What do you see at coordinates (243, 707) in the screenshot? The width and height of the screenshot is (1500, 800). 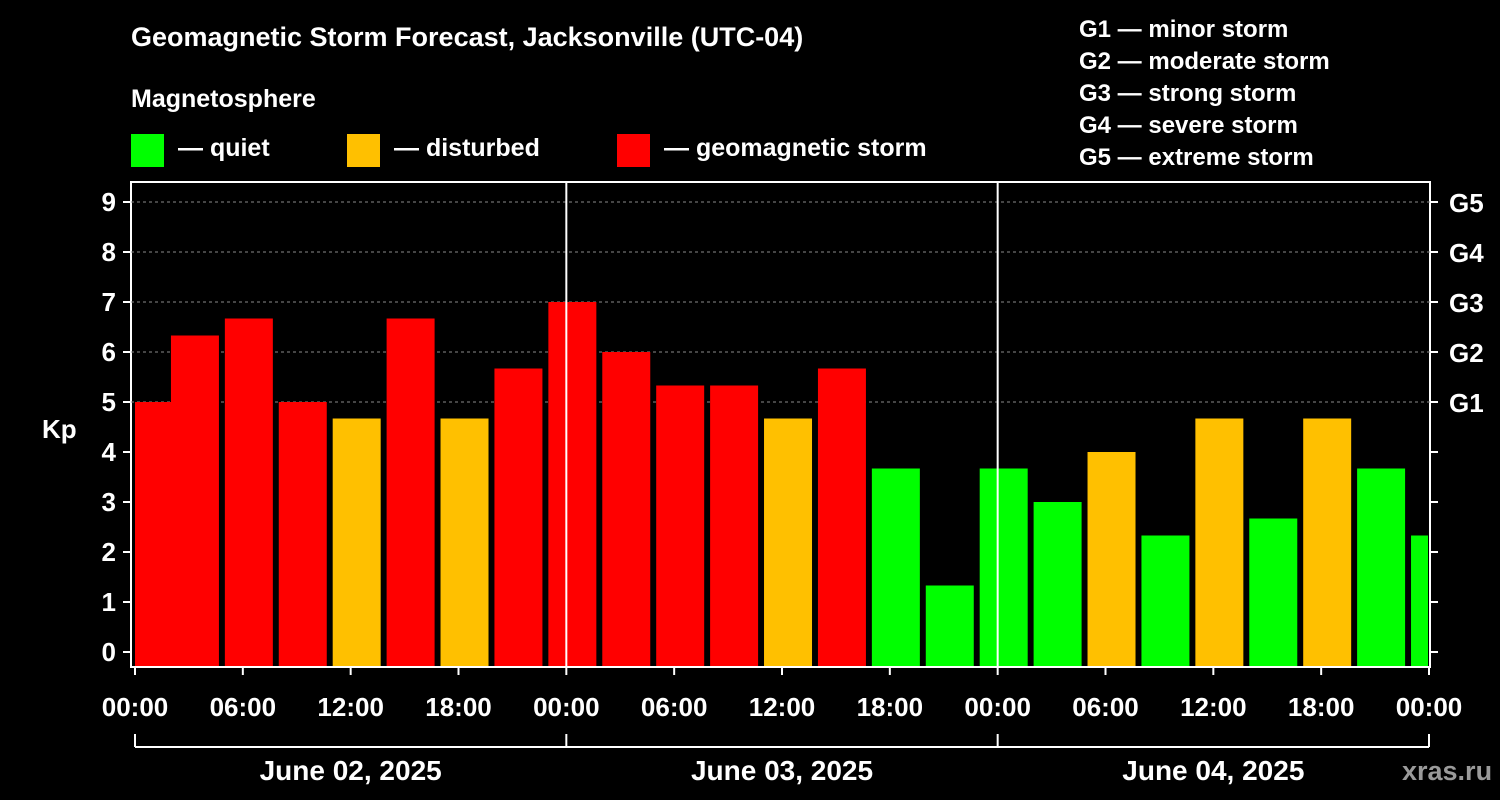 I see `x-tick-label-1: 06:00` at bounding box center [243, 707].